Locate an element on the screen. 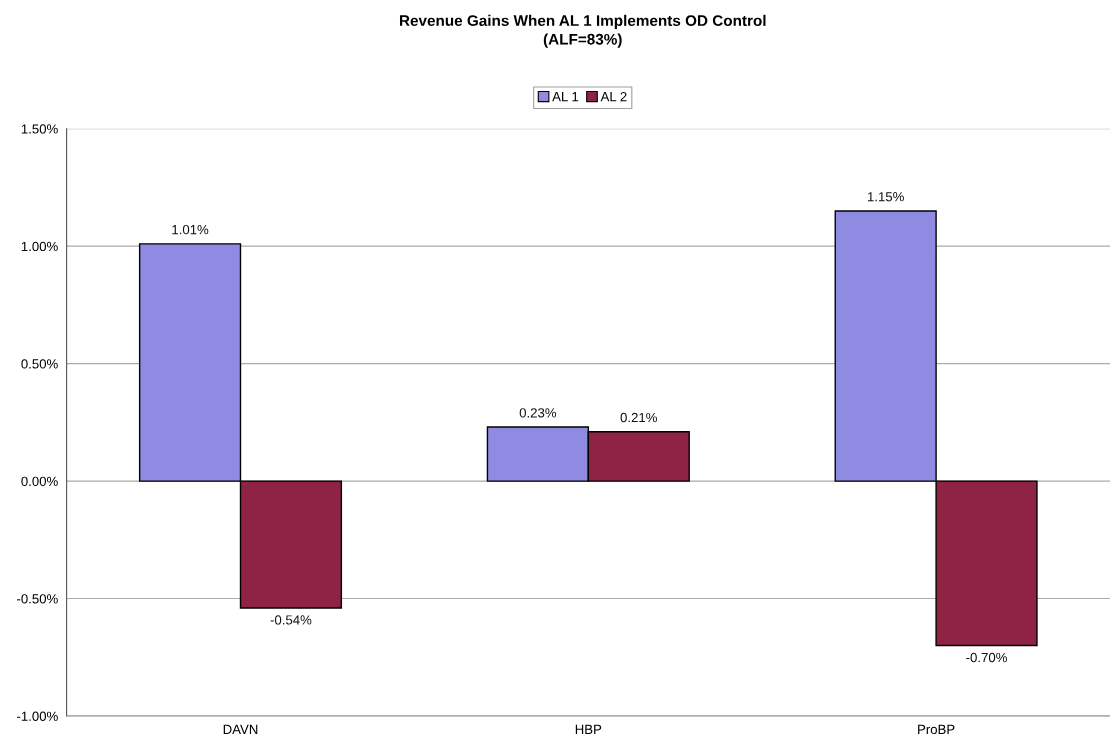 The height and width of the screenshot is (744, 1110). y-tick-label: -1.00% is located at coordinates (37, 716).